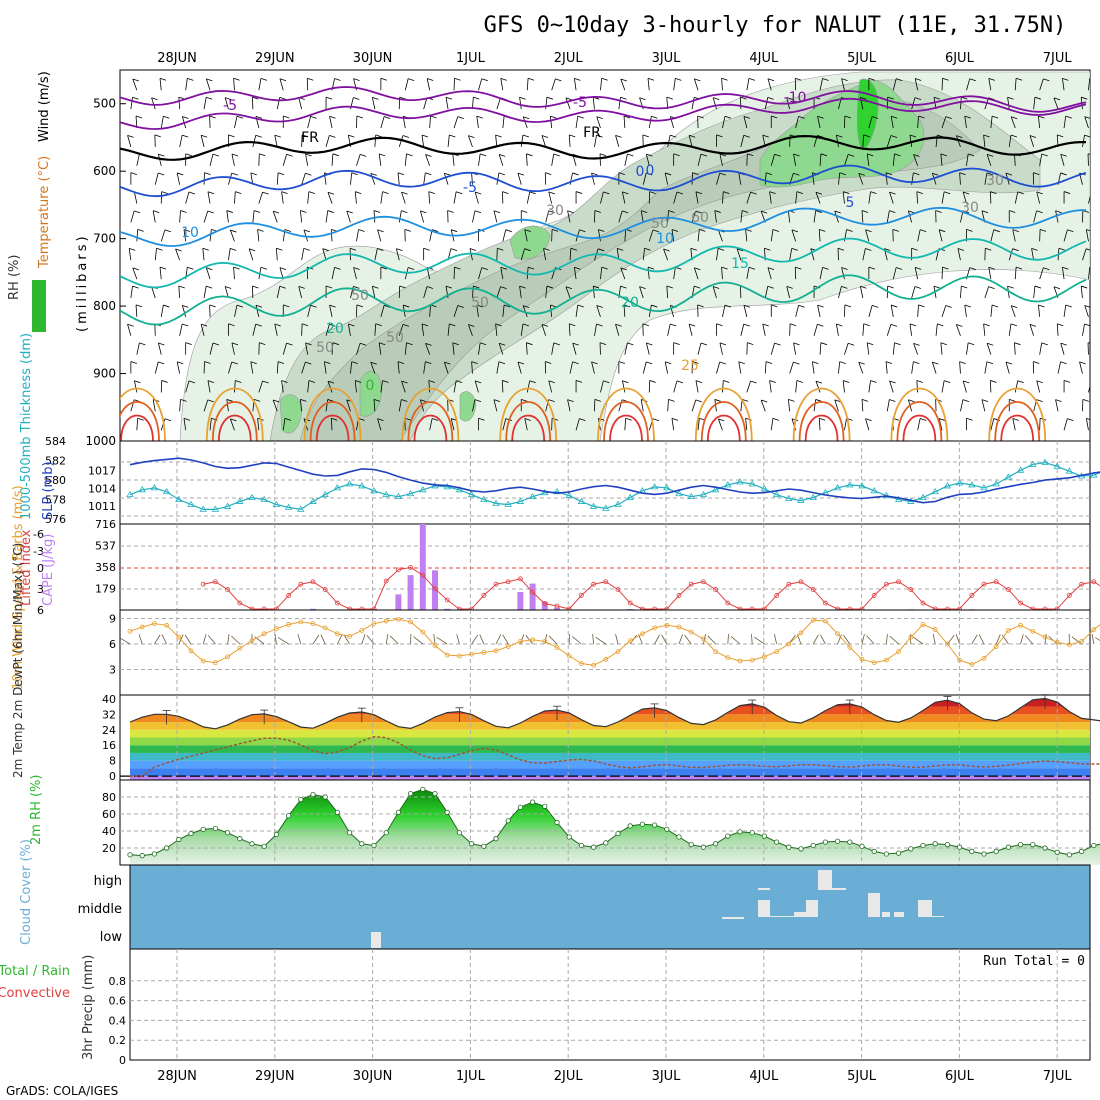 This screenshot has width=1100, height=1100. What do you see at coordinates (603, 147) in the screenshot?
I see `isotherm` at bounding box center [603, 147].